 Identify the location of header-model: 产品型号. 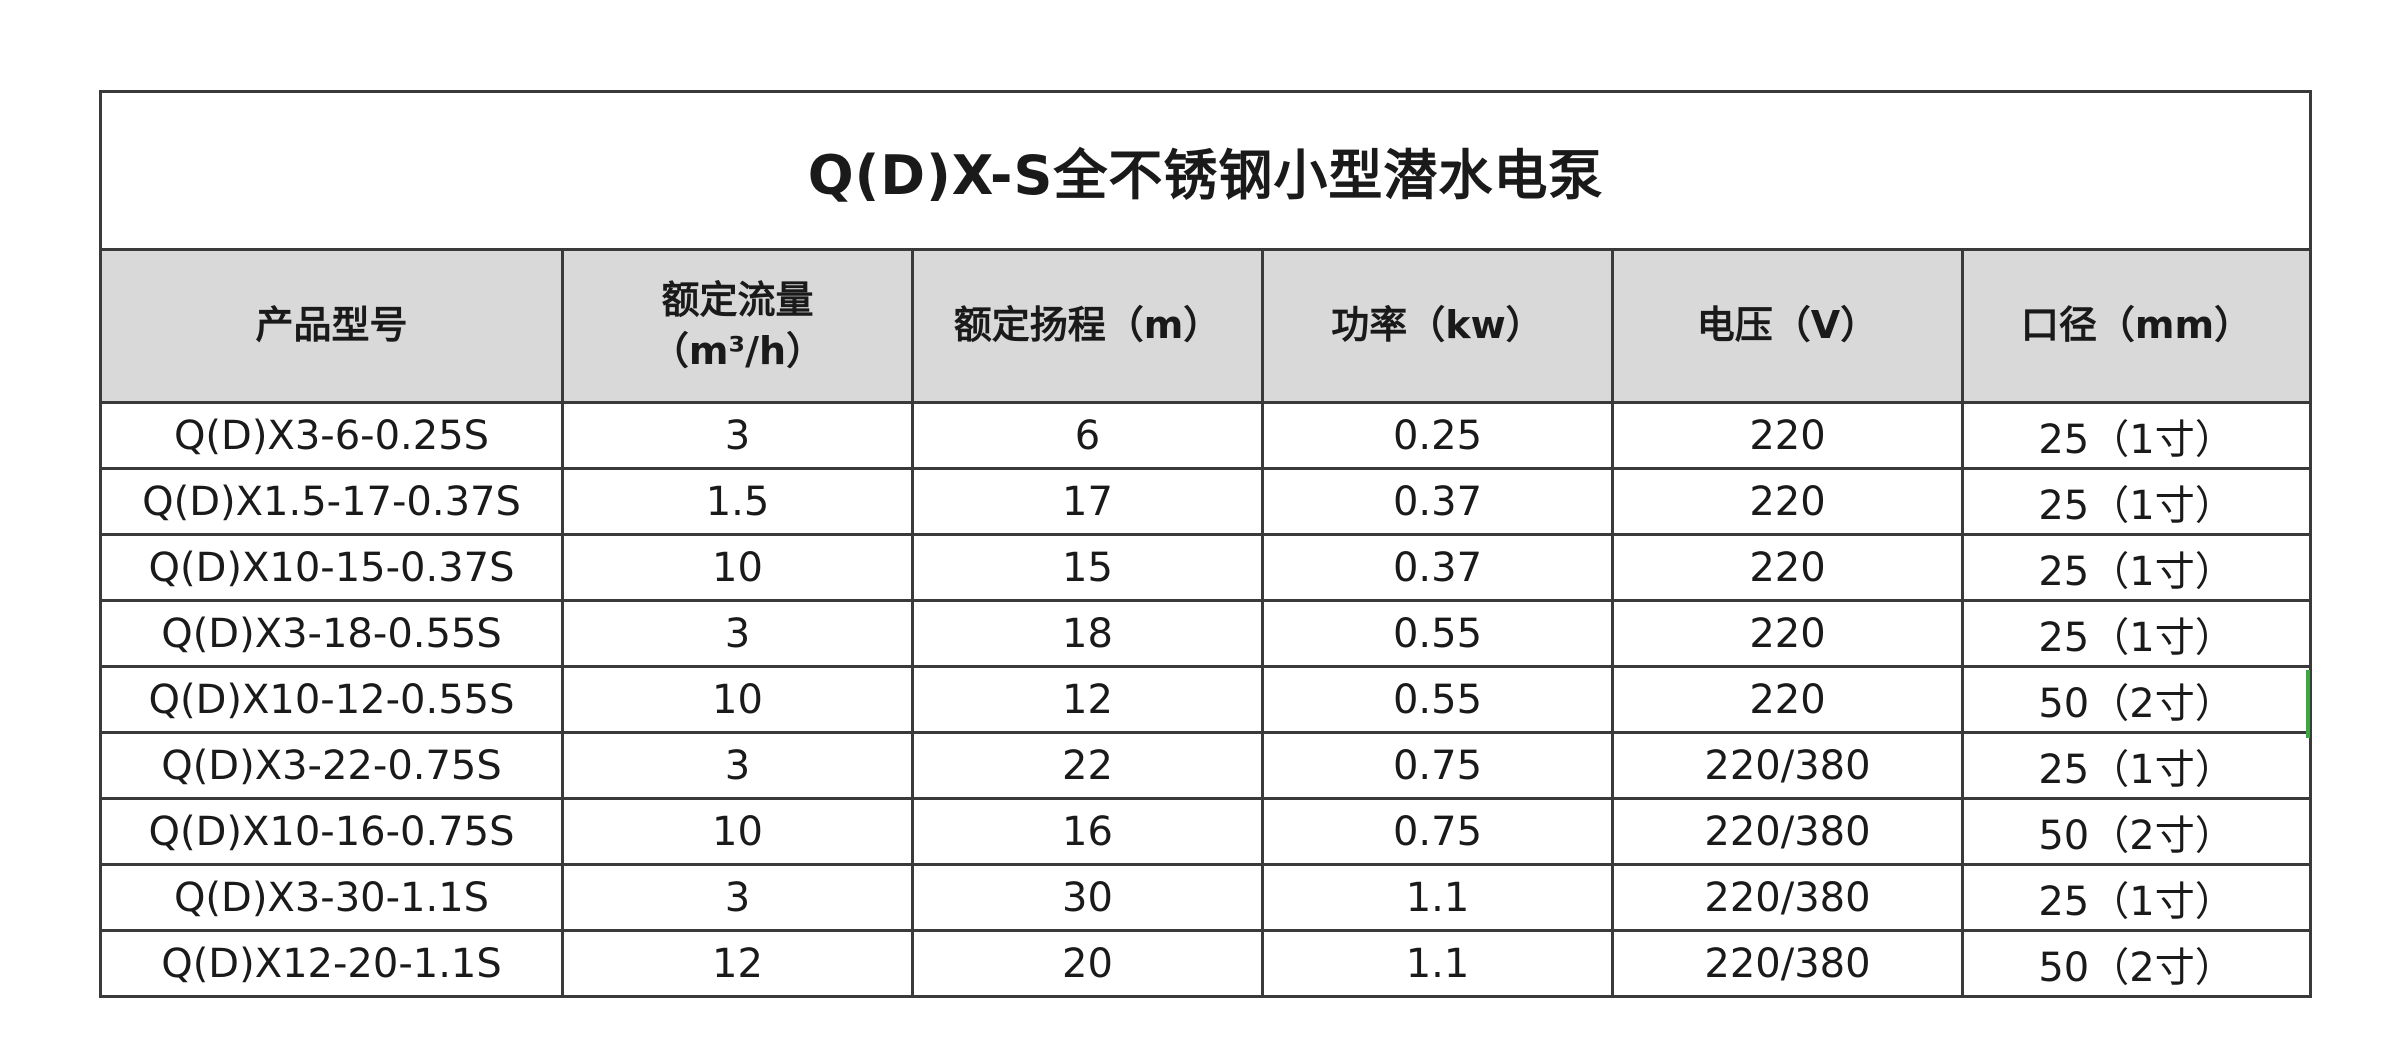
(331, 326).